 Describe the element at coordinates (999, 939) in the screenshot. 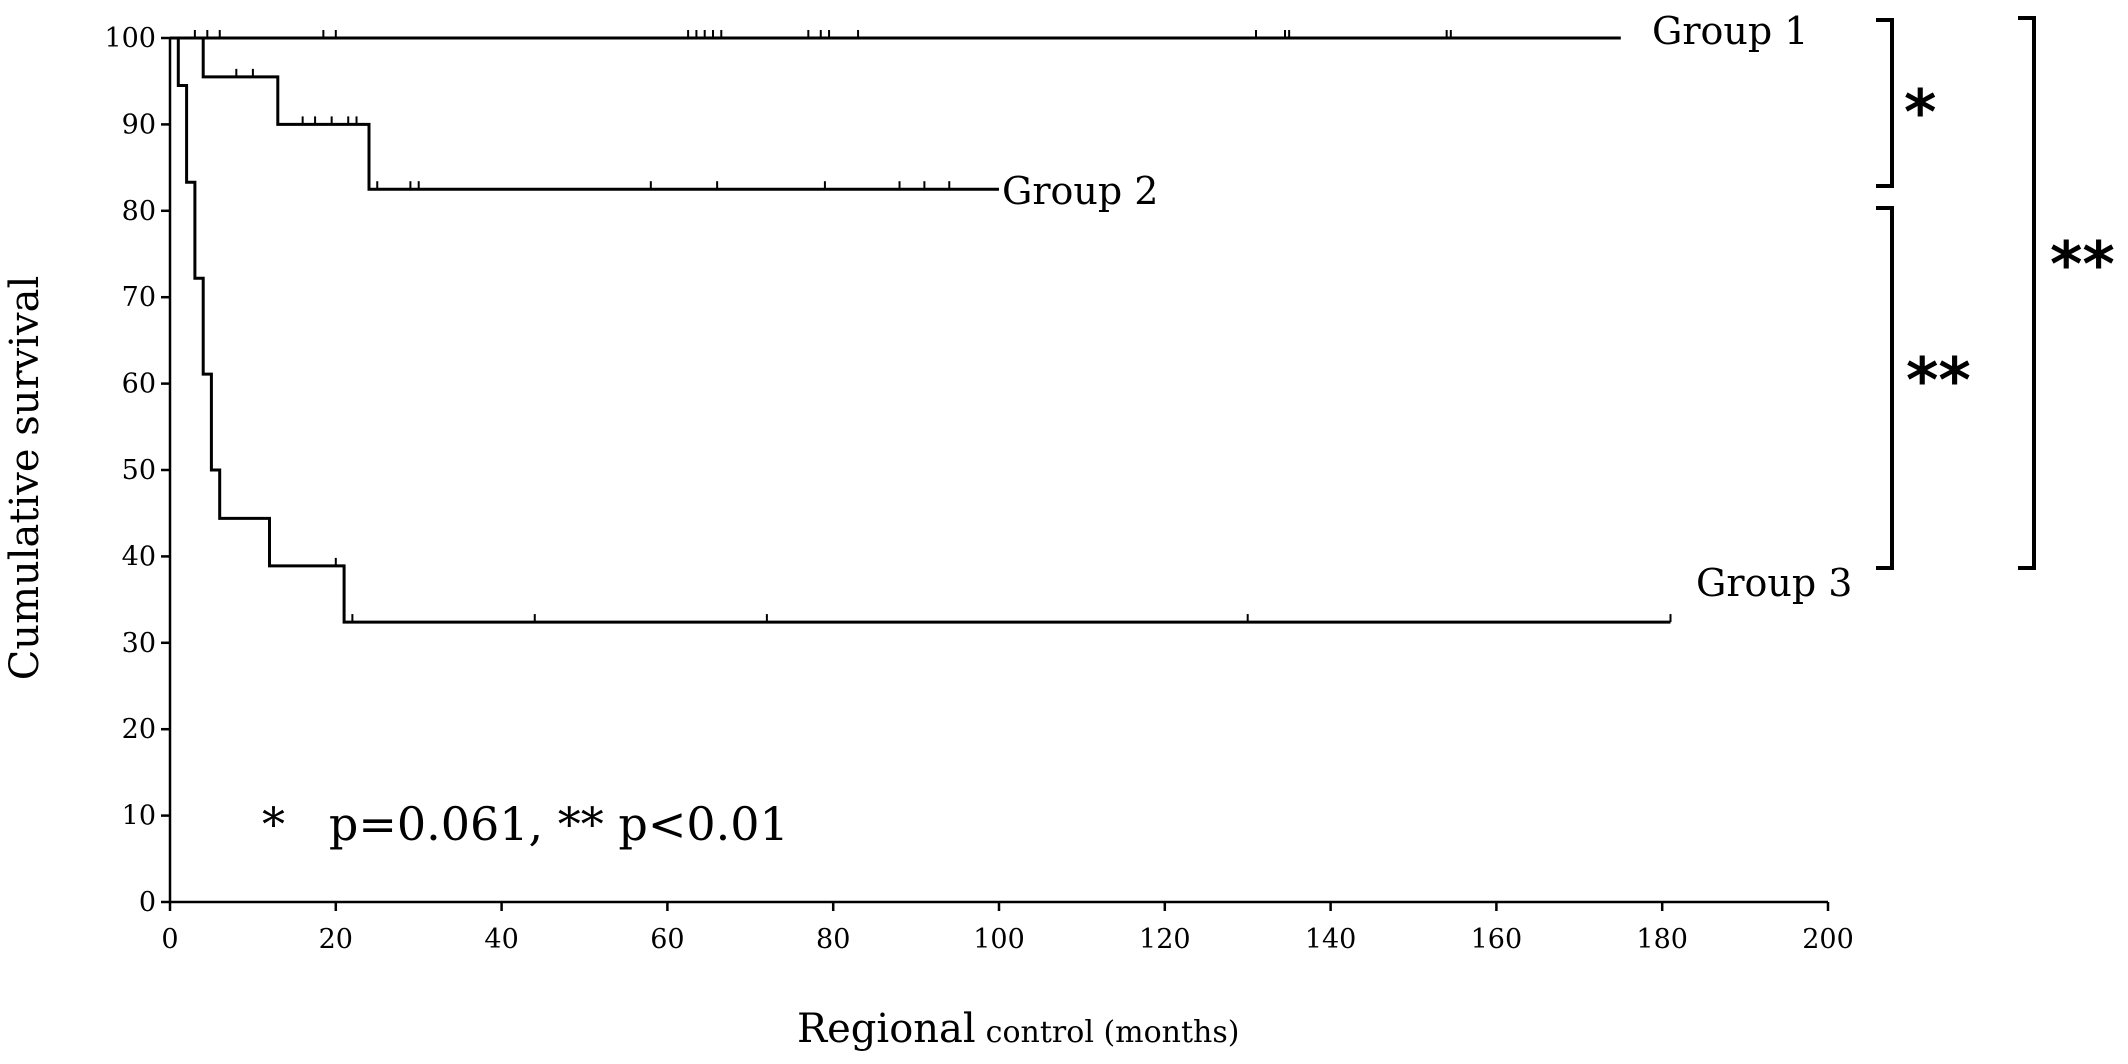

I see `x-tick-label: 100` at that location.